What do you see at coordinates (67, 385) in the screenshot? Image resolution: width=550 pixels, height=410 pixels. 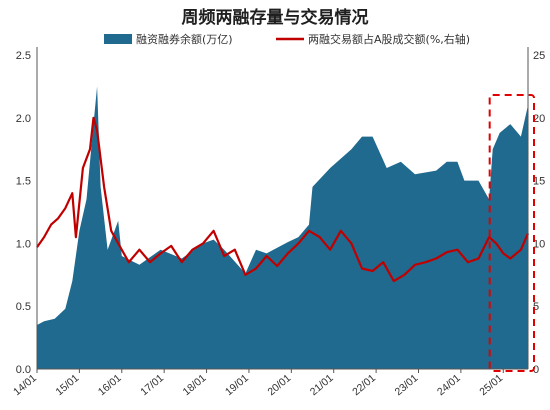 I see `x-tick-label: 15/01` at bounding box center [67, 385].